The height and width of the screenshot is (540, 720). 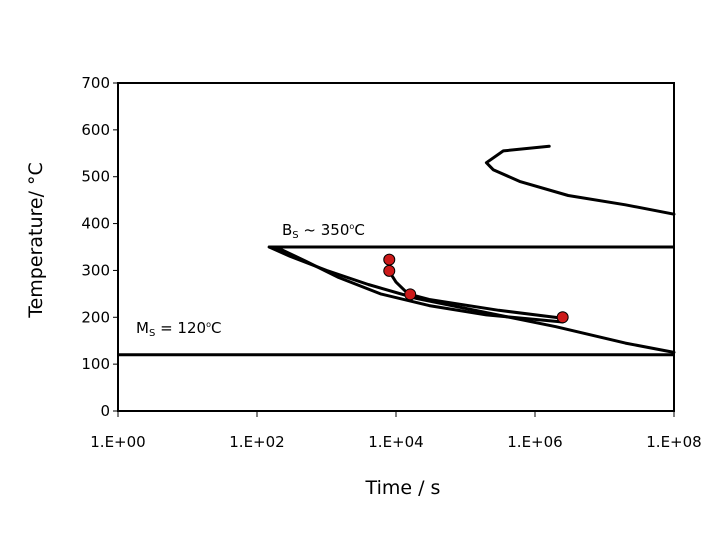 I want to click on y-tick-label: 0, so click(x=105, y=411).